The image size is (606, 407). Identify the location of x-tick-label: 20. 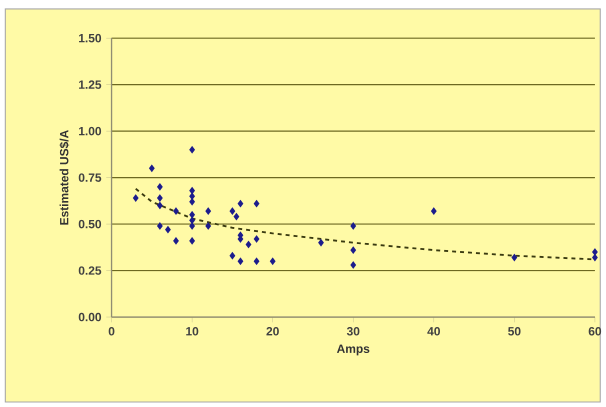
(272, 331).